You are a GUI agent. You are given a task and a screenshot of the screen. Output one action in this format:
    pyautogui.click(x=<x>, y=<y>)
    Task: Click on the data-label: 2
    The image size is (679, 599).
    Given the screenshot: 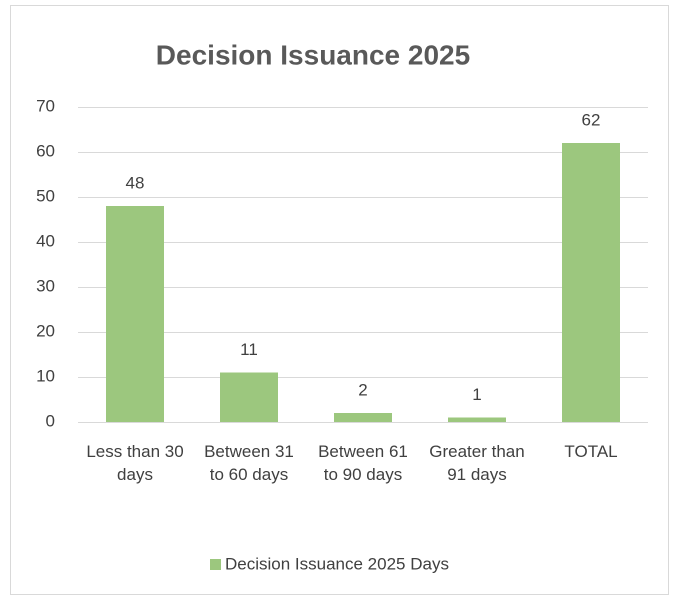 What is the action you would take?
    pyautogui.click(x=362, y=389)
    